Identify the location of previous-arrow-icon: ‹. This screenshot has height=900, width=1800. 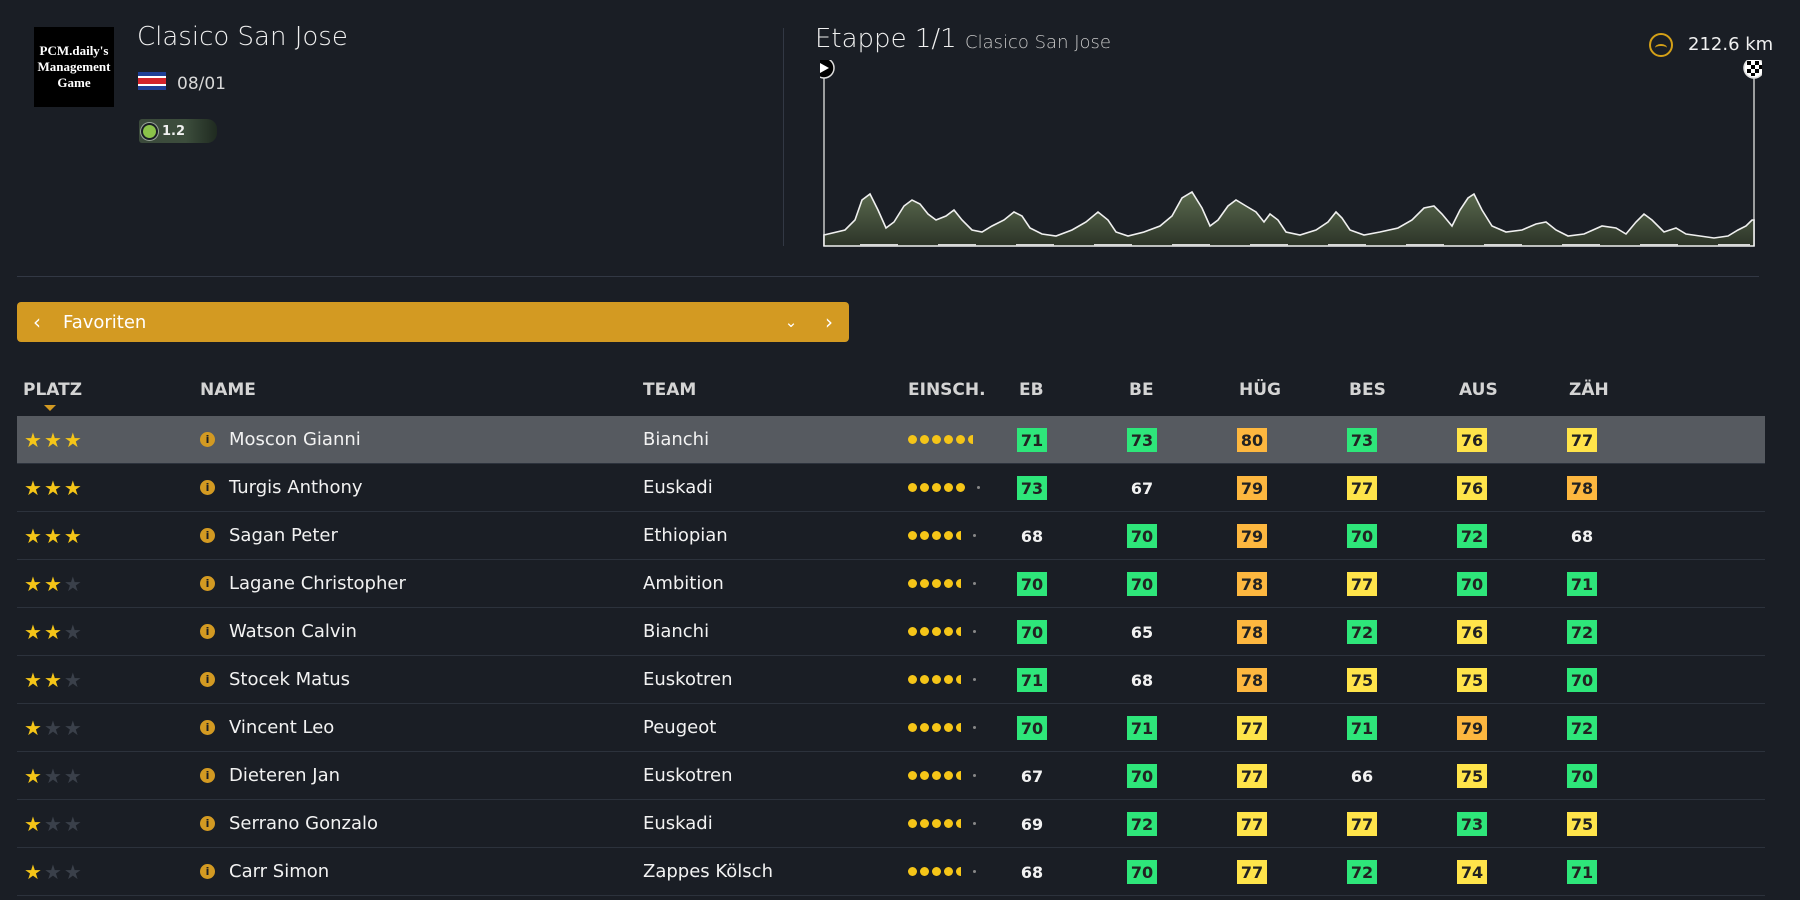
(37, 322).